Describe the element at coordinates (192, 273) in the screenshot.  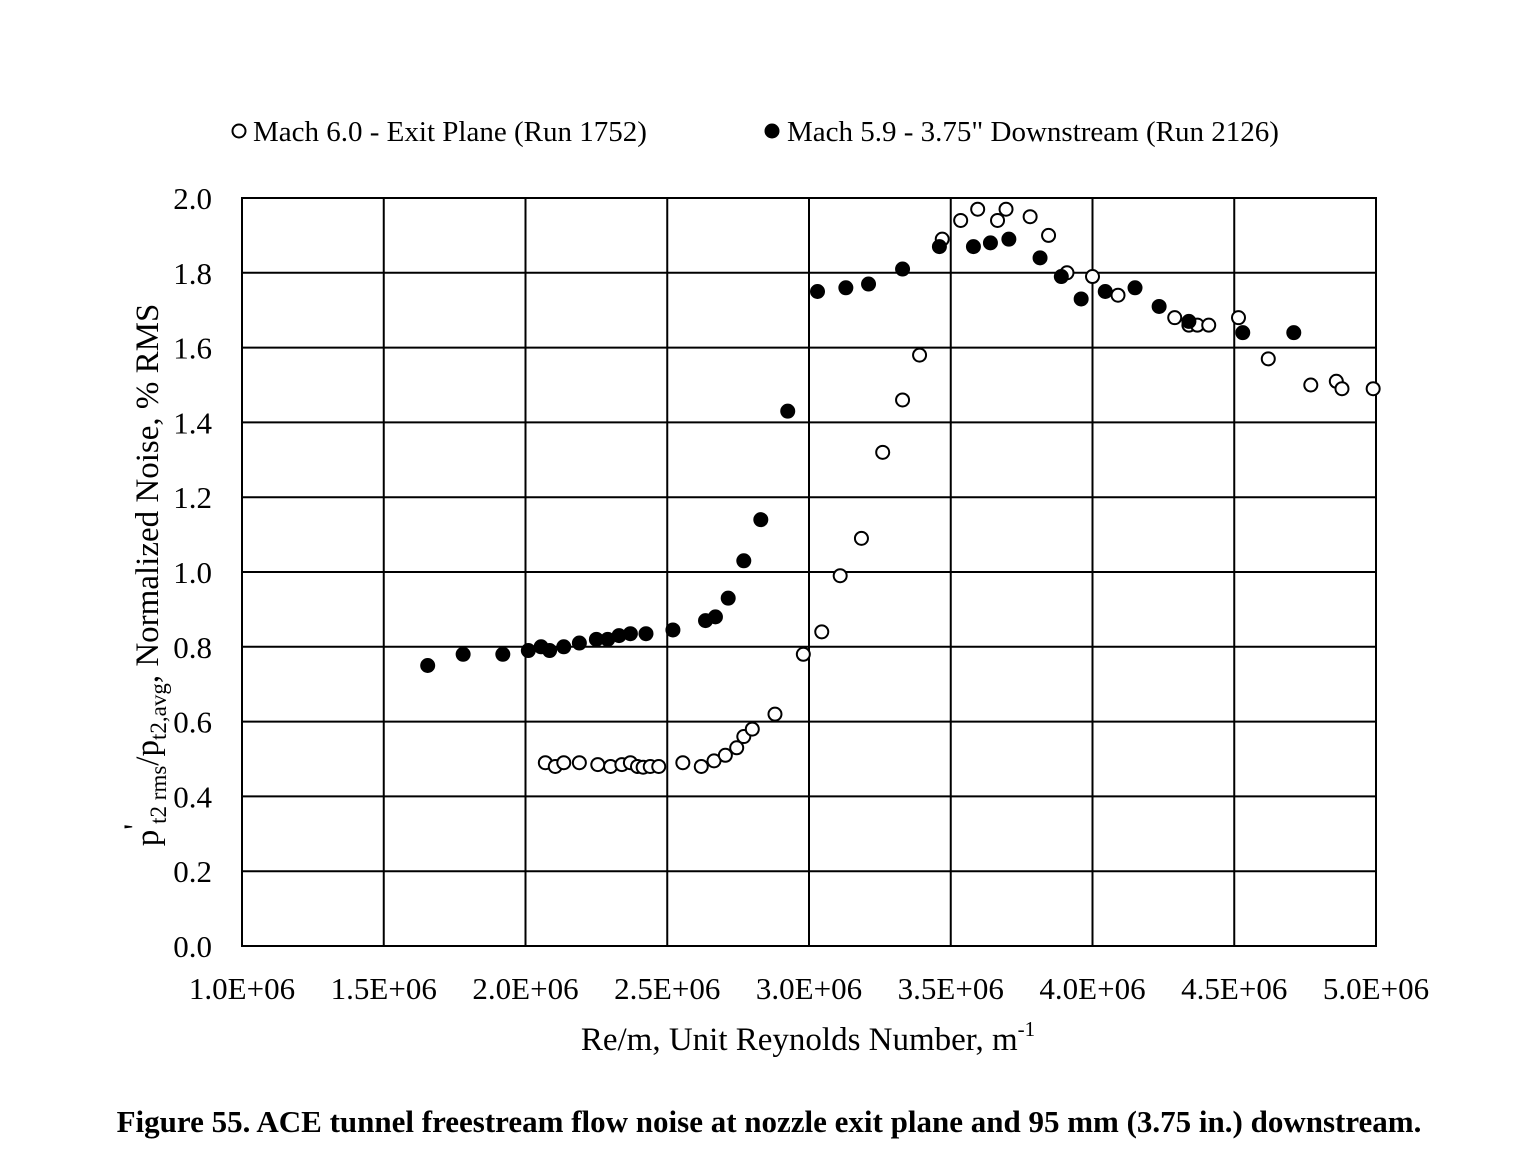
I see `y-tick-label: 1.8` at that location.